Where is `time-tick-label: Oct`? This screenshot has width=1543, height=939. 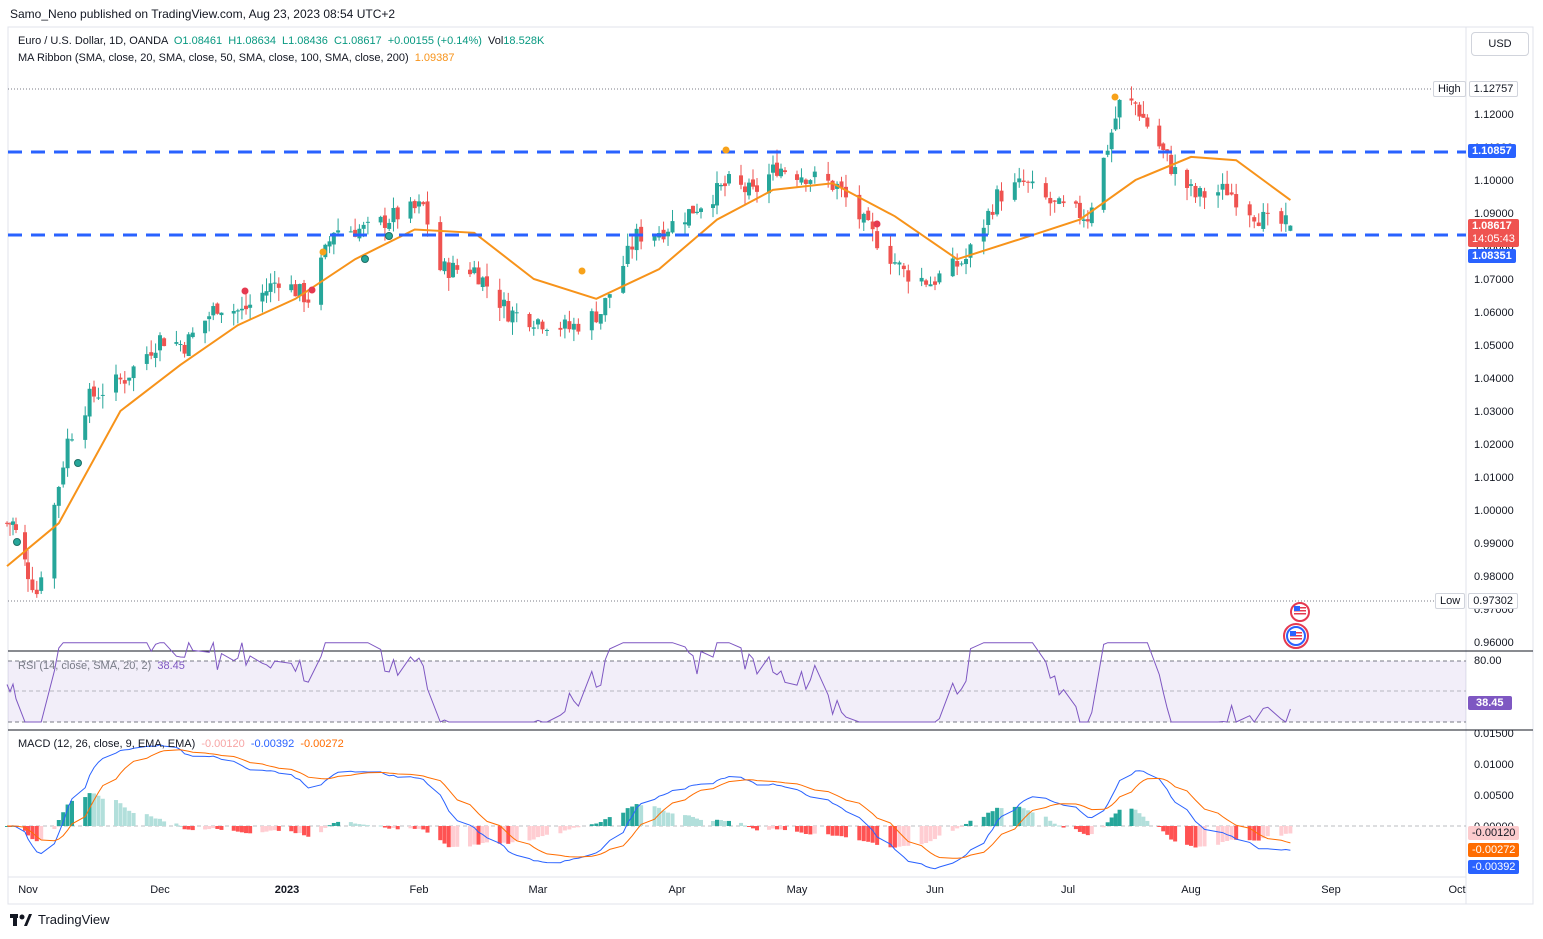
time-tick-label: Oct is located at coordinates (1456, 890).